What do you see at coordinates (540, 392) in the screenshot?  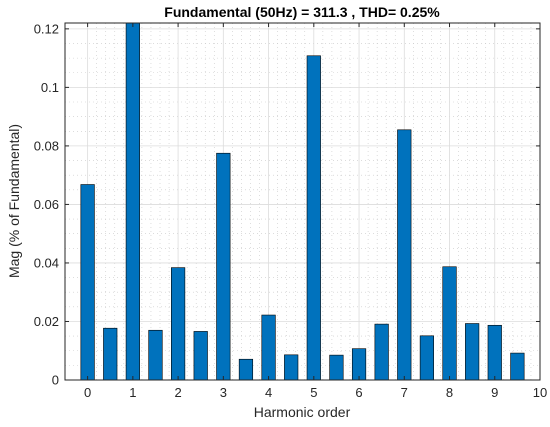 I see `x-tick-label: 10` at bounding box center [540, 392].